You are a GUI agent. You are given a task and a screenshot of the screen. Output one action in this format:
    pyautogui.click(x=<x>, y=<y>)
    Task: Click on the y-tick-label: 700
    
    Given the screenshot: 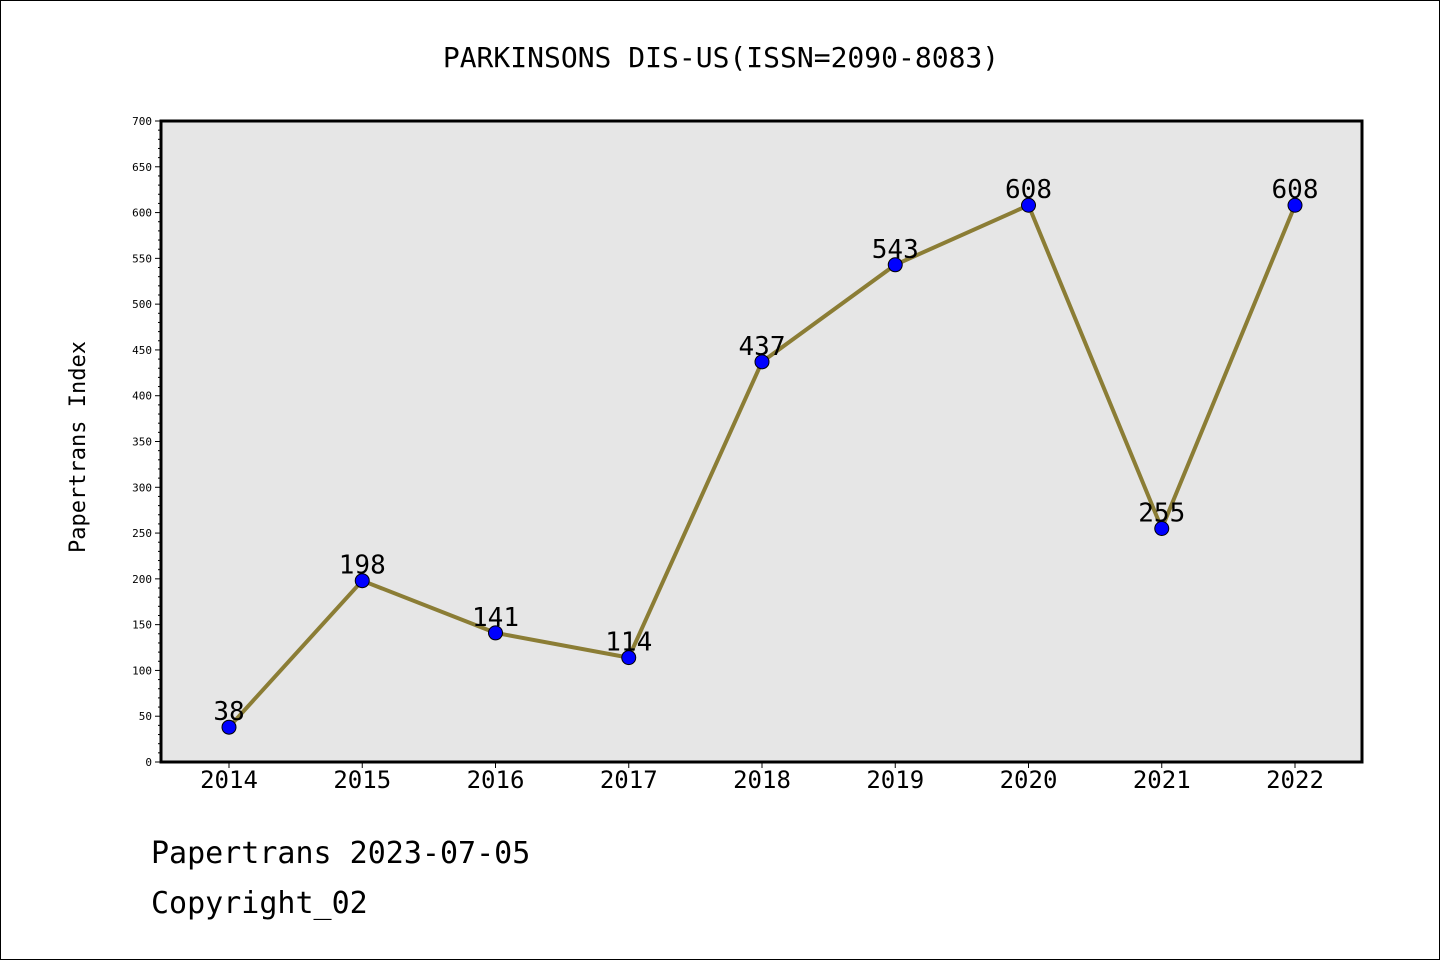 What is the action you would take?
    pyautogui.click(x=142, y=121)
    